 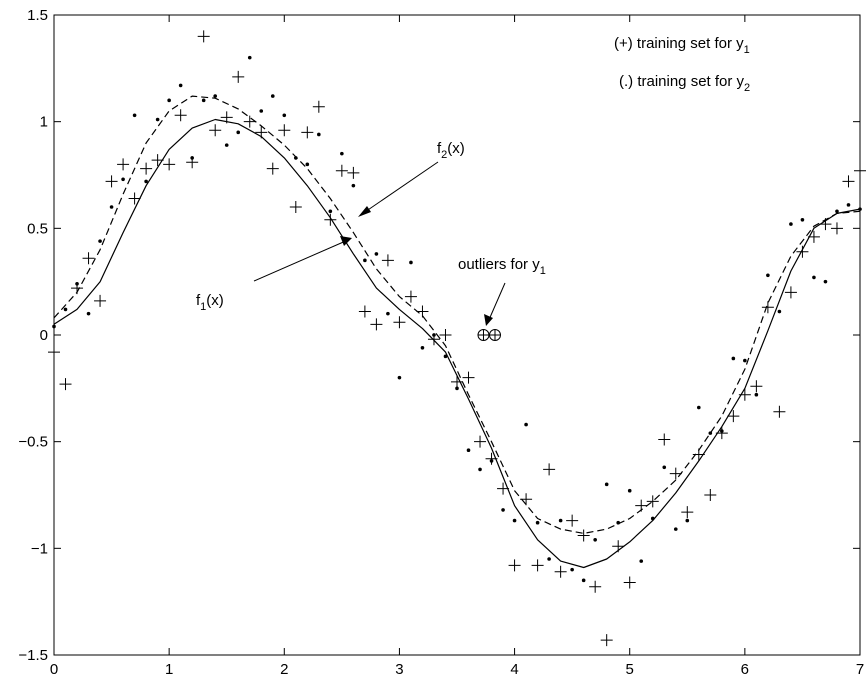 What do you see at coordinates (400, 188) in the screenshot?
I see `annotation-f2-arrow` at bounding box center [400, 188].